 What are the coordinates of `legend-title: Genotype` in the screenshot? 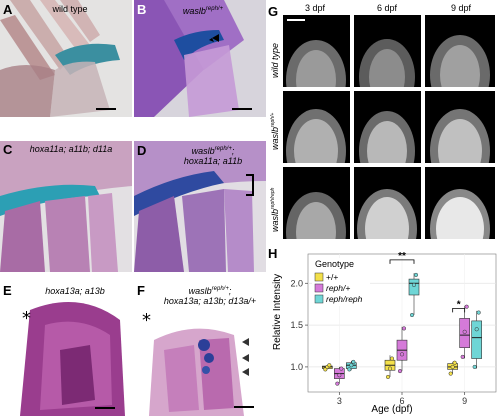 It's located at (334, 264).